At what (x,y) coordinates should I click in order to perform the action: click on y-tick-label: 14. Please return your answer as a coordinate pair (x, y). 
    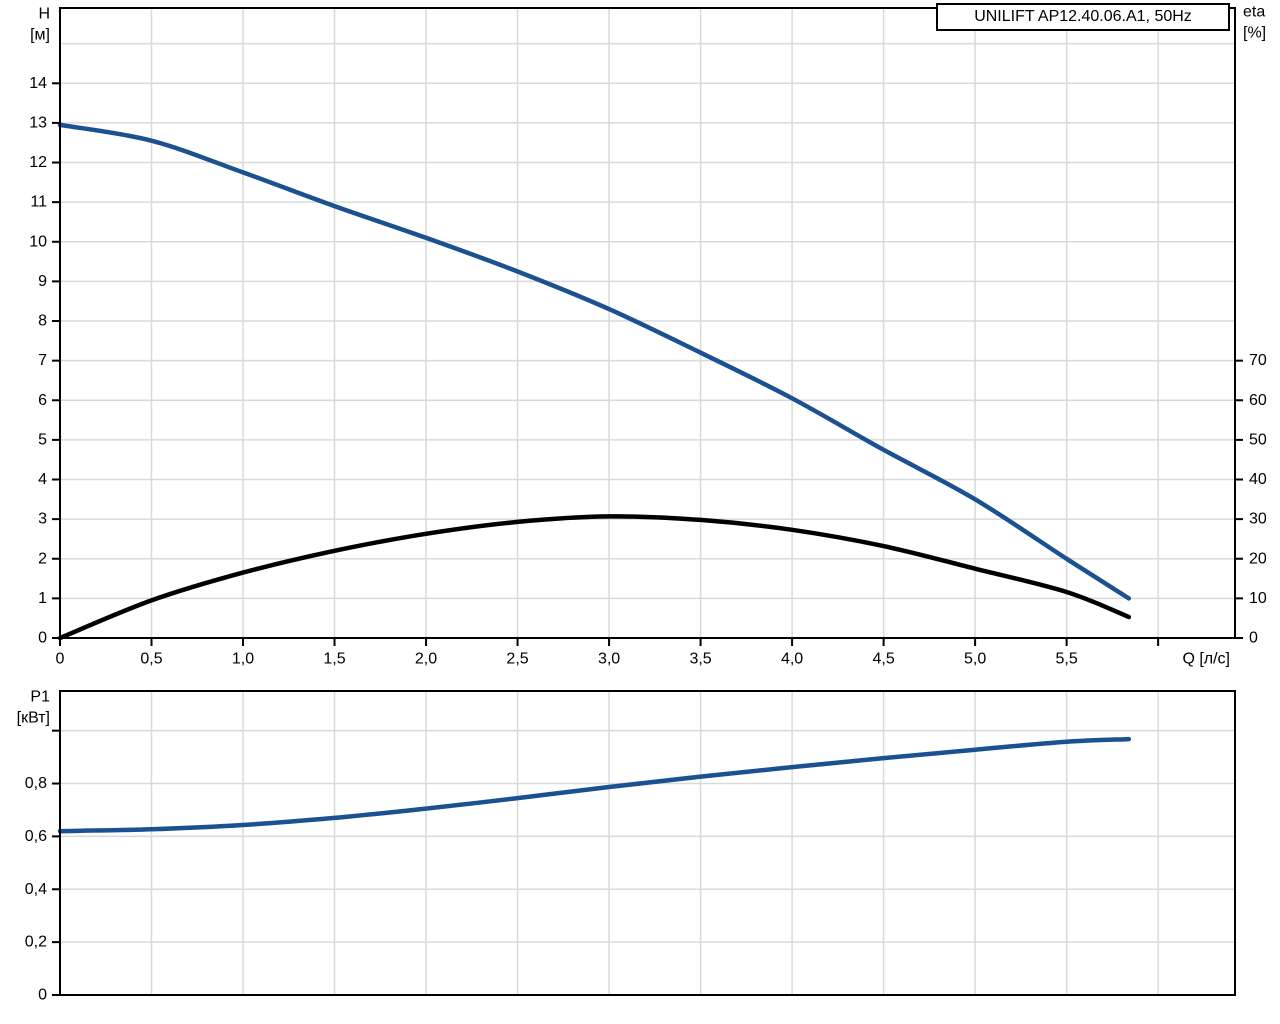
    Looking at the image, I should click on (38, 83).